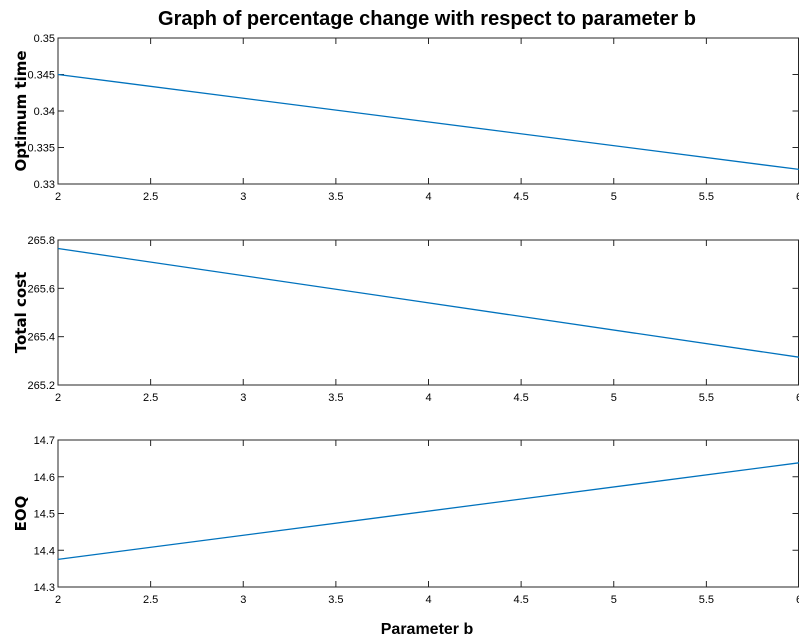  What do you see at coordinates (44, 441) in the screenshot?
I see `y-tick-label: 14.7` at bounding box center [44, 441].